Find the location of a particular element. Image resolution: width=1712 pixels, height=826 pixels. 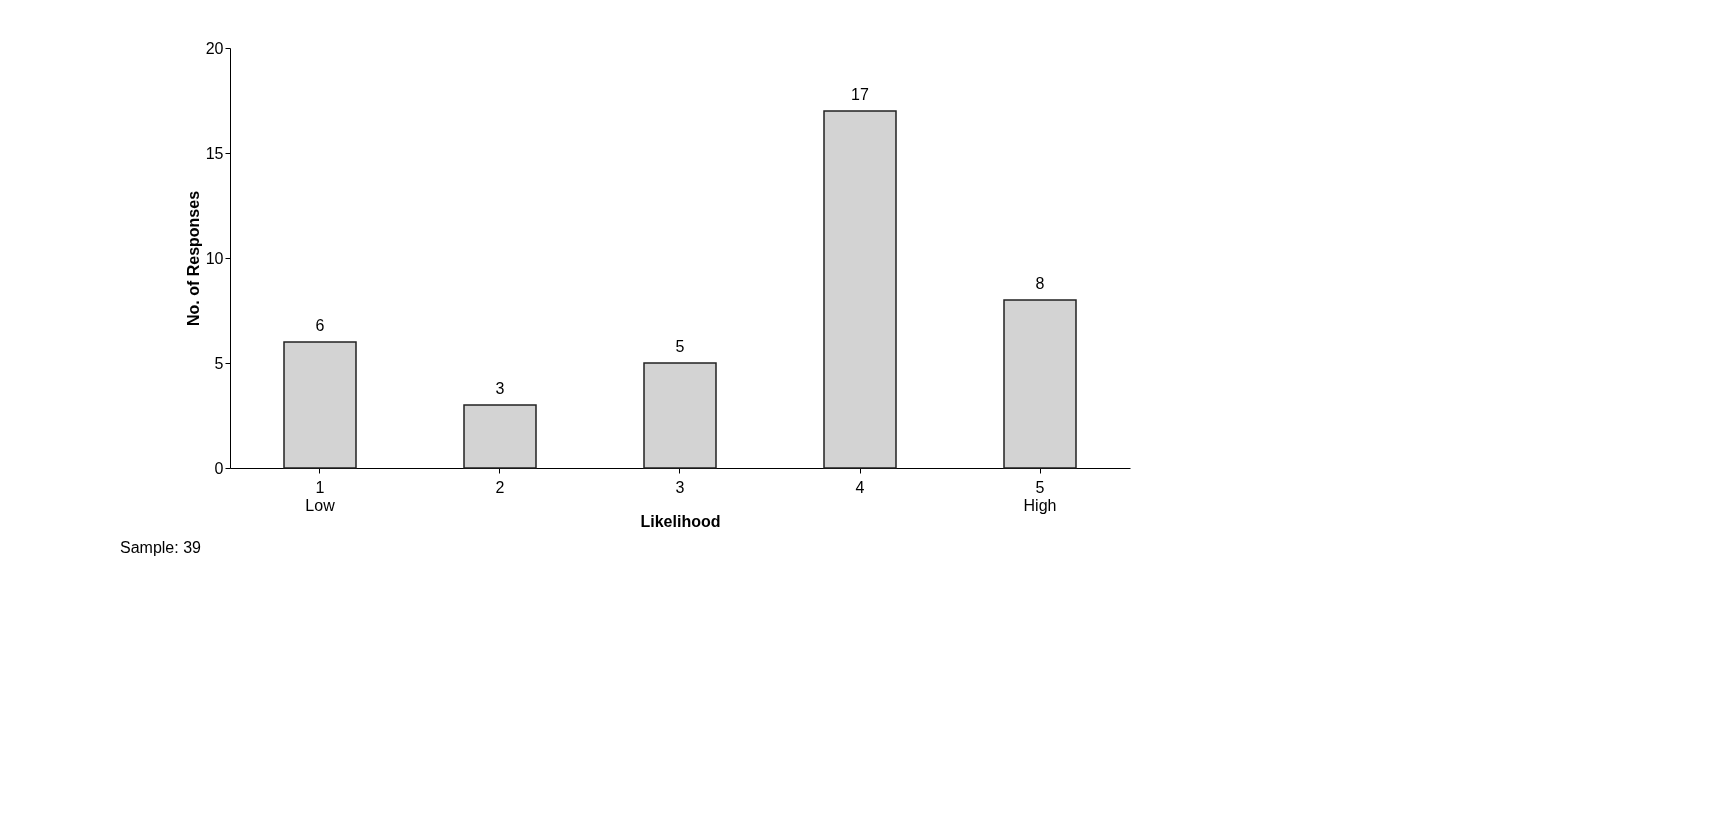

x-tick-label: 3 is located at coordinates (680, 487).